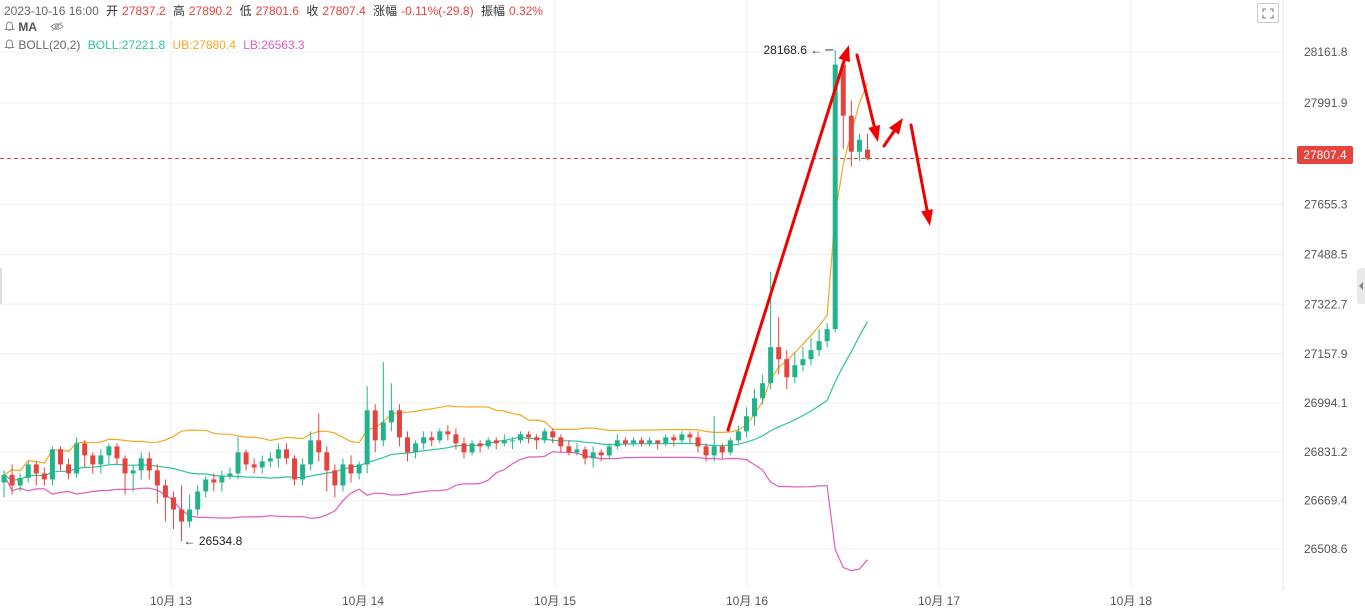 Image resolution: width=1365 pixels, height=610 pixels. What do you see at coordinates (171, 601) in the screenshot?
I see `x-tick-label: 10月 13` at bounding box center [171, 601].